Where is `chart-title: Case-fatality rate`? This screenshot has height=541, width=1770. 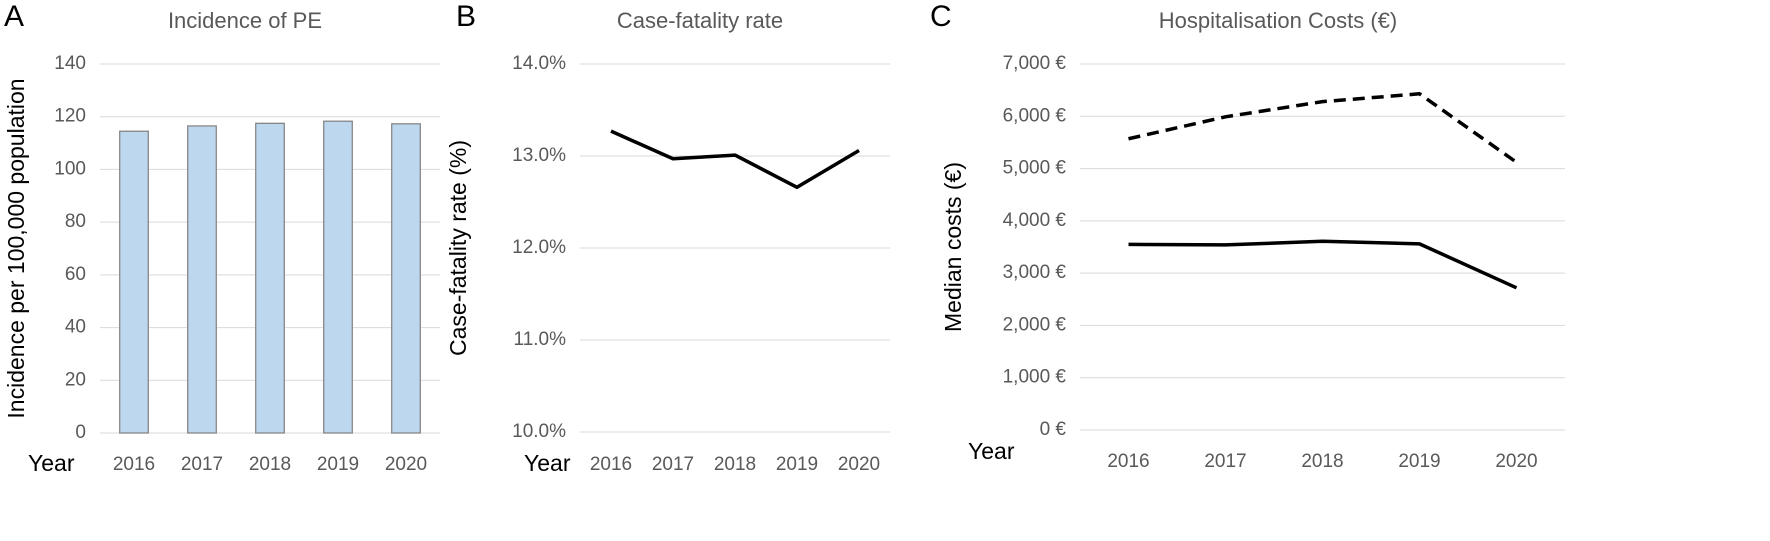 chart-title: Case-fatality rate is located at coordinates (700, 20).